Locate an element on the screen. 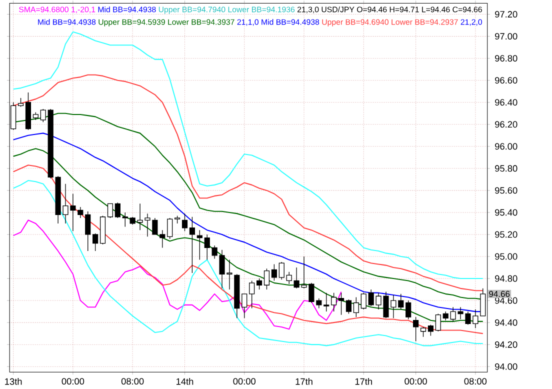  y-tick-label: 94.20 is located at coordinates (506, 344).